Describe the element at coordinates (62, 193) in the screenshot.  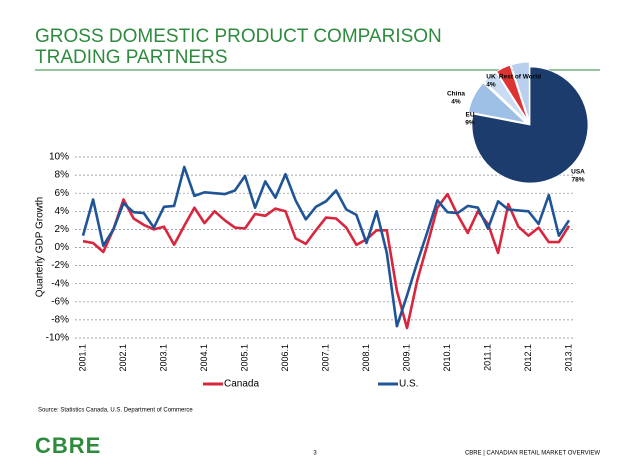
I see `y-tick-label: 6%` at that location.